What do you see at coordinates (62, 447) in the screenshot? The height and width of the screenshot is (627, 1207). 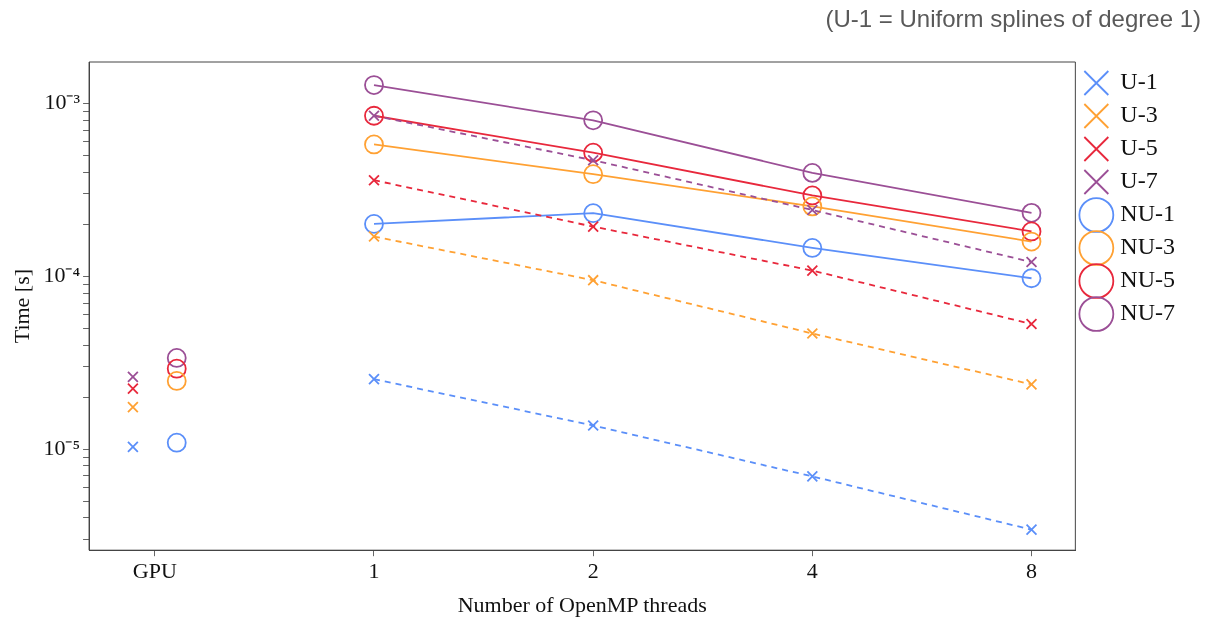 I see `y-tick-label: 10⁻⁵` at bounding box center [62, 447].